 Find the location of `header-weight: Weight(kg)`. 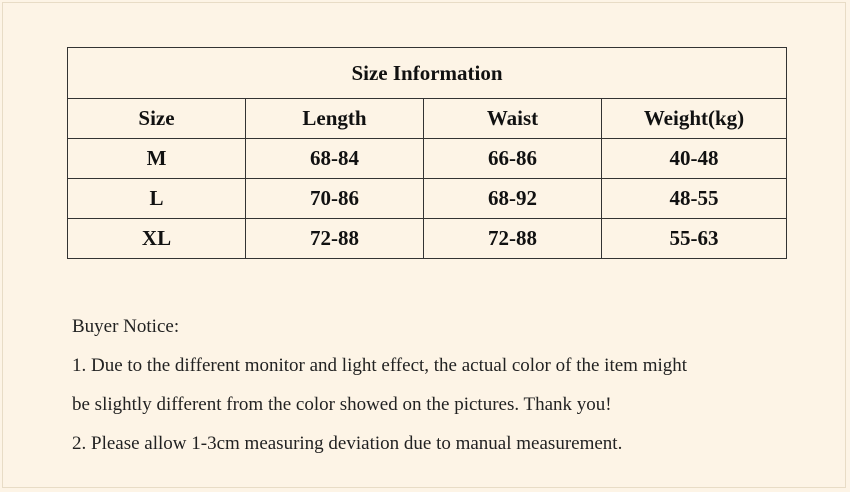

header-weight: Weight(kg) is located at coordinates (694, 118).